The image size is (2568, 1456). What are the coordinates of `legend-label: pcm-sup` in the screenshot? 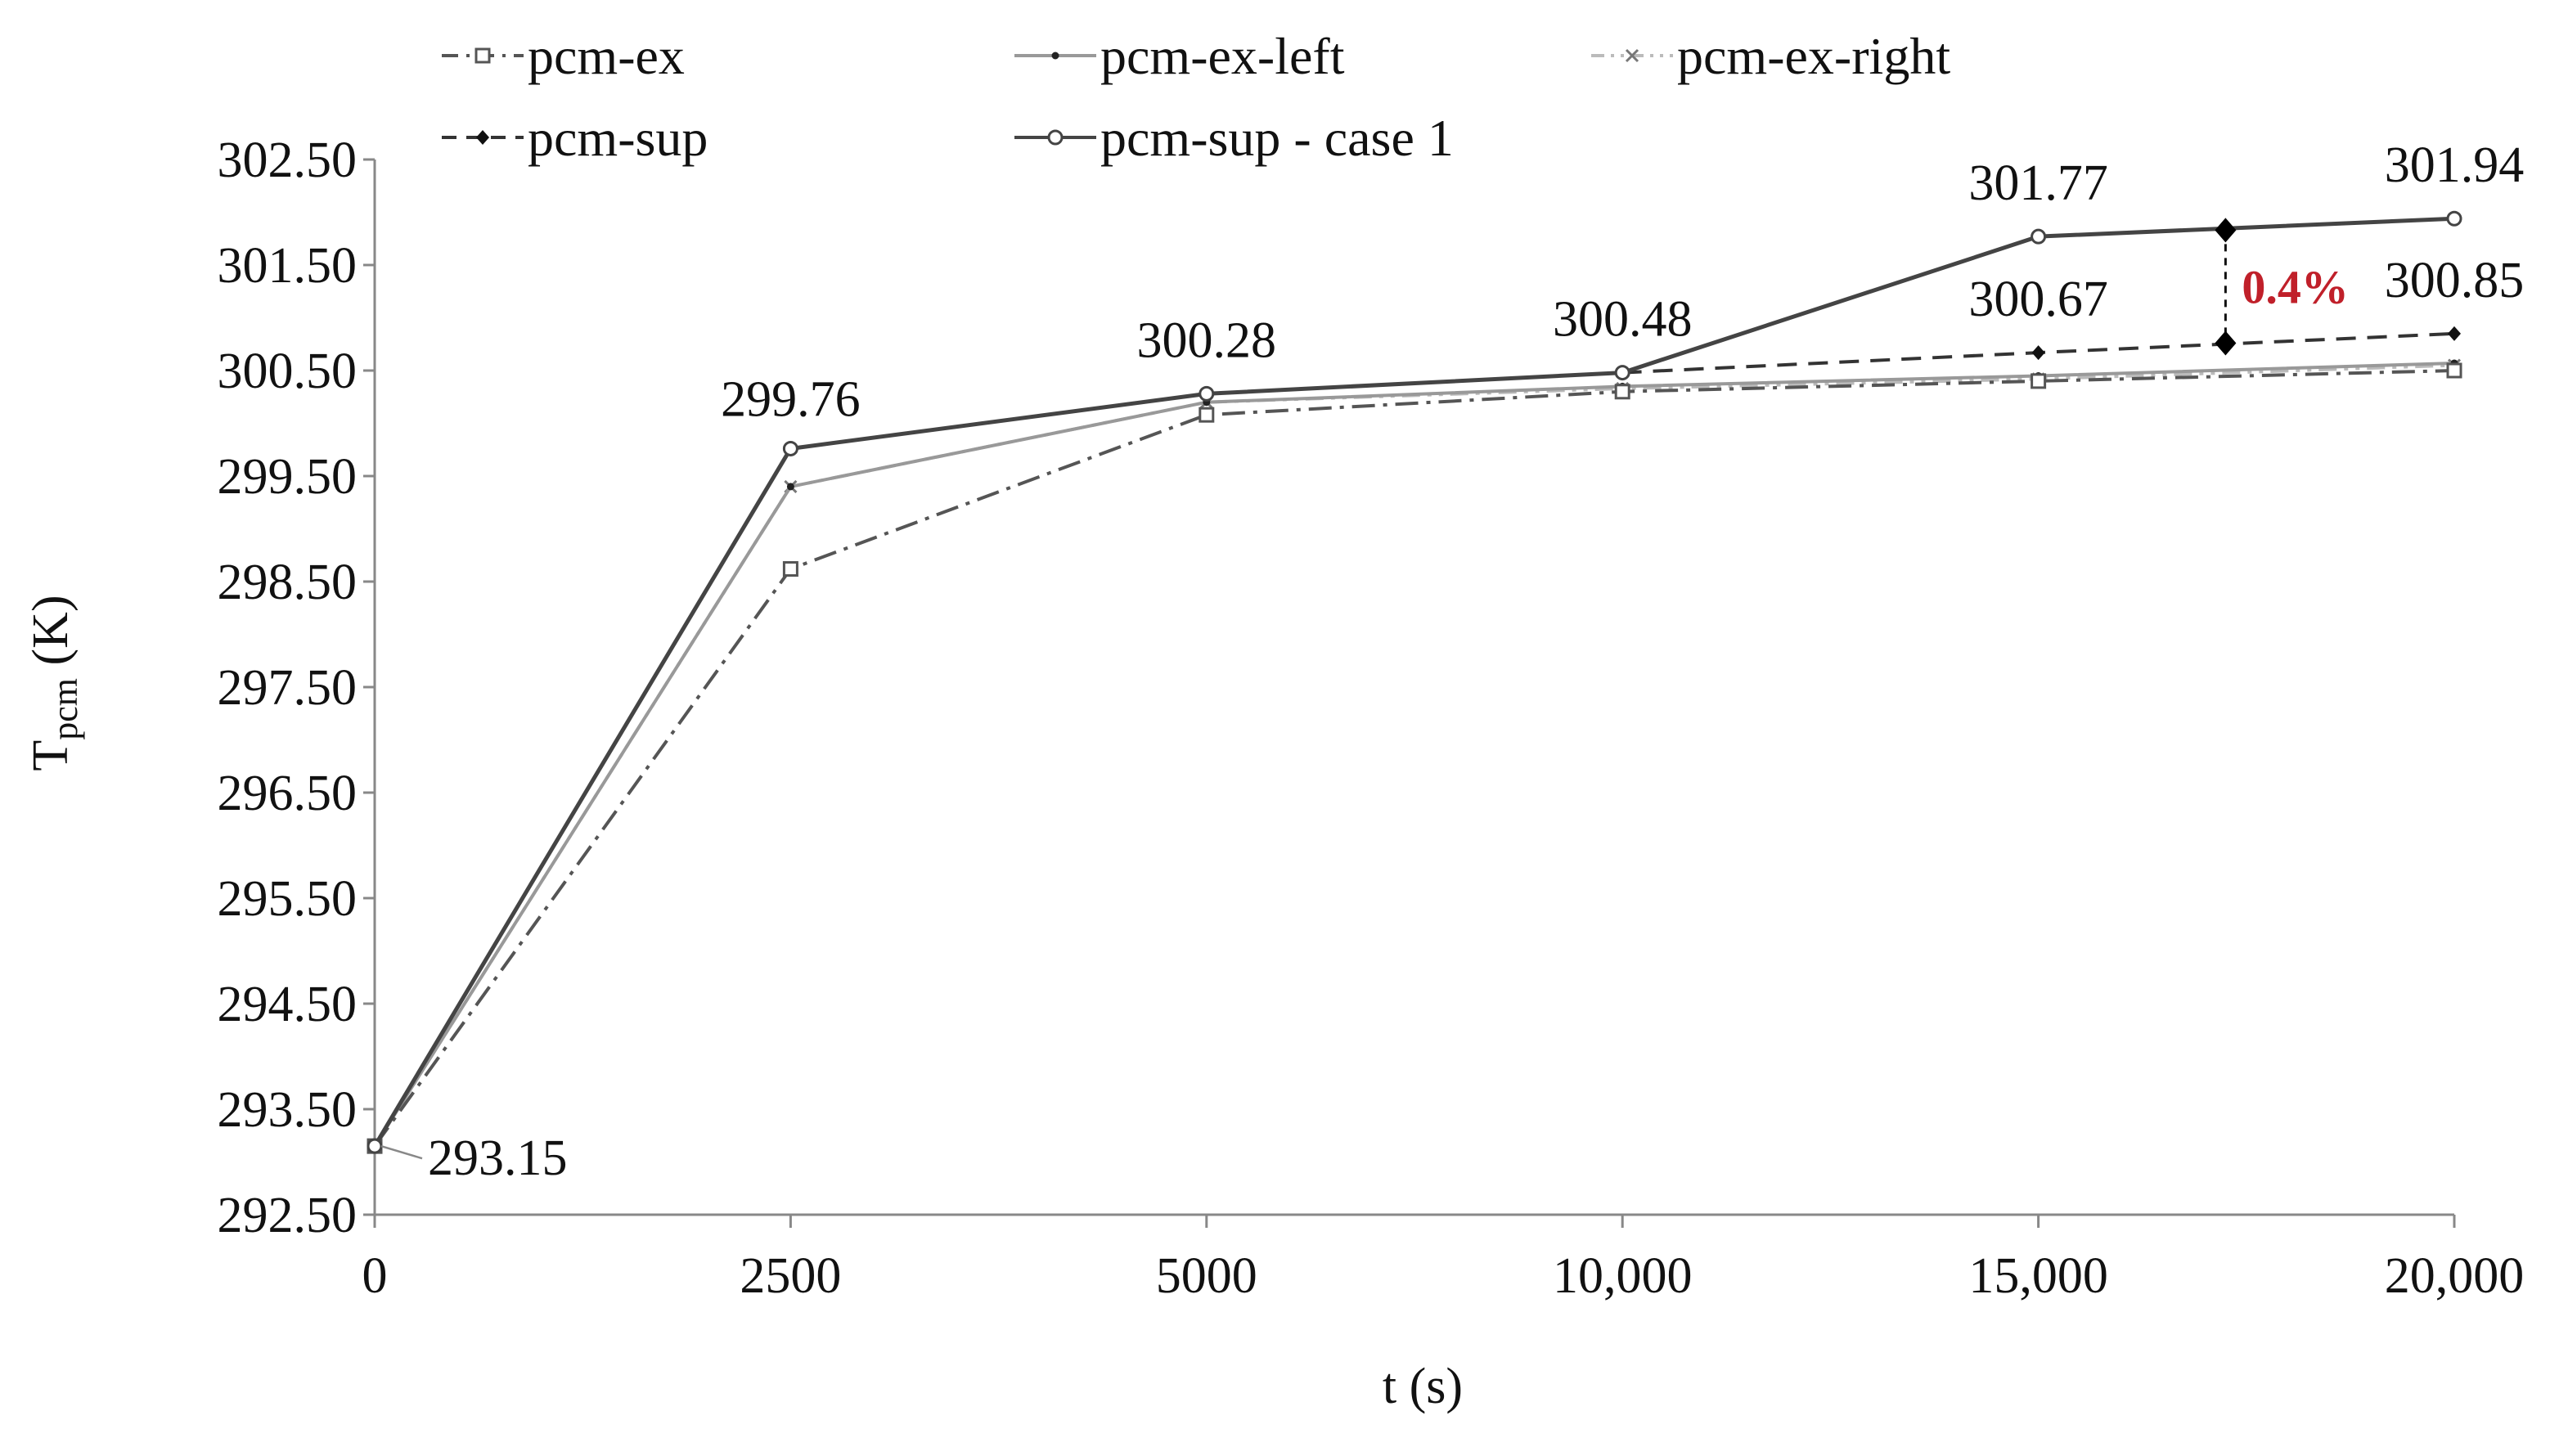 It's located at (618, 138).